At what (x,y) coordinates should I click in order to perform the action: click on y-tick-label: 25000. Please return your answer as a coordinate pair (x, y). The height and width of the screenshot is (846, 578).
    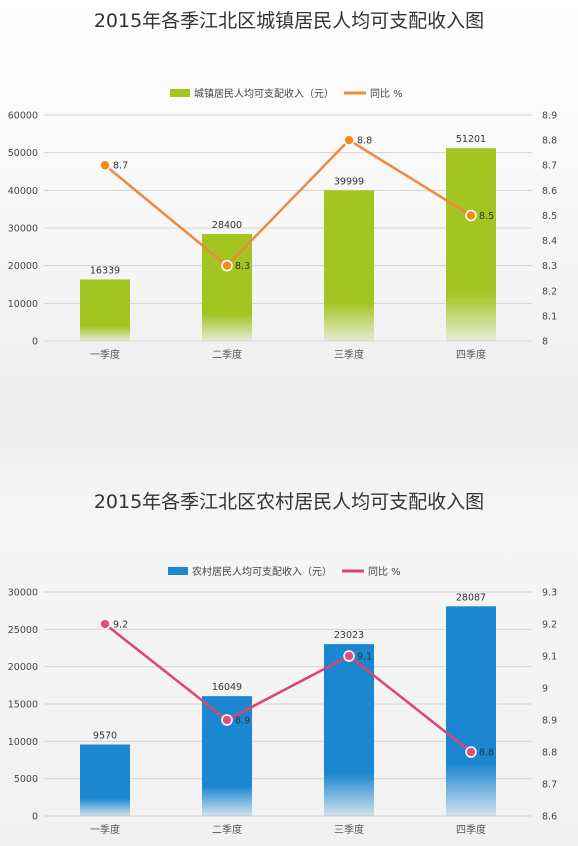
    Looking at the image, I should click on (23, 630).